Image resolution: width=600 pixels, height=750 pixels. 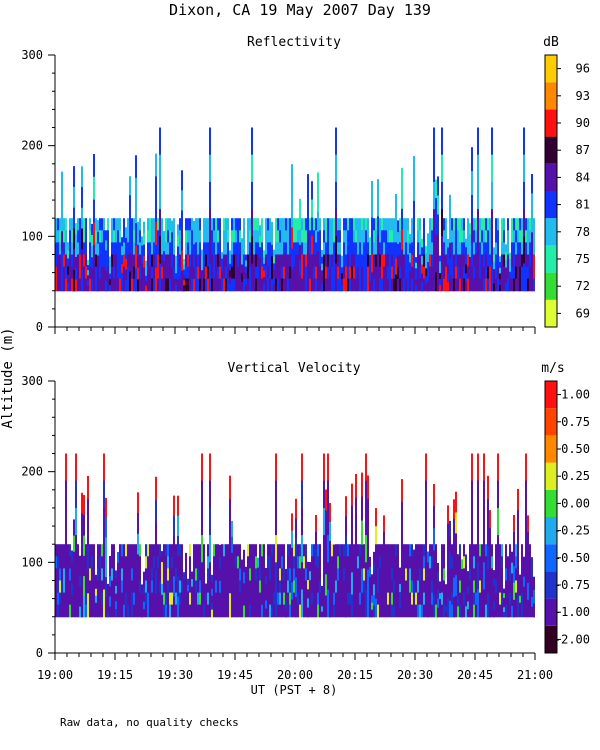 I want to click on colorbar-frame, so click(x=551, y=517).